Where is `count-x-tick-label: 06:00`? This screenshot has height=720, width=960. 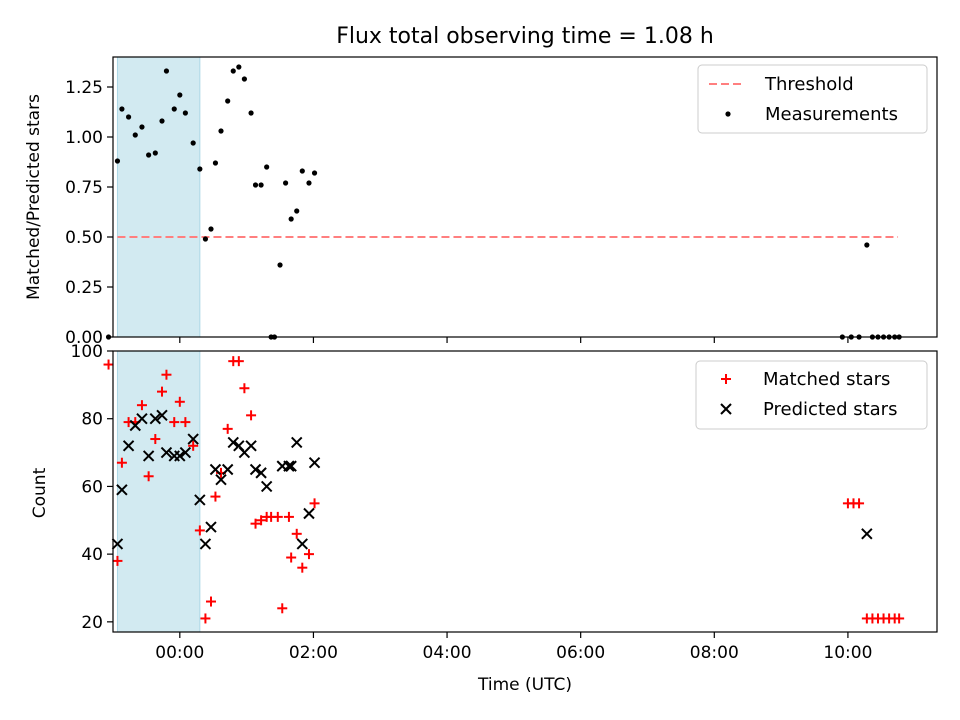 count-x-tick-label: 06:00 is located at coordinates (580, 653).